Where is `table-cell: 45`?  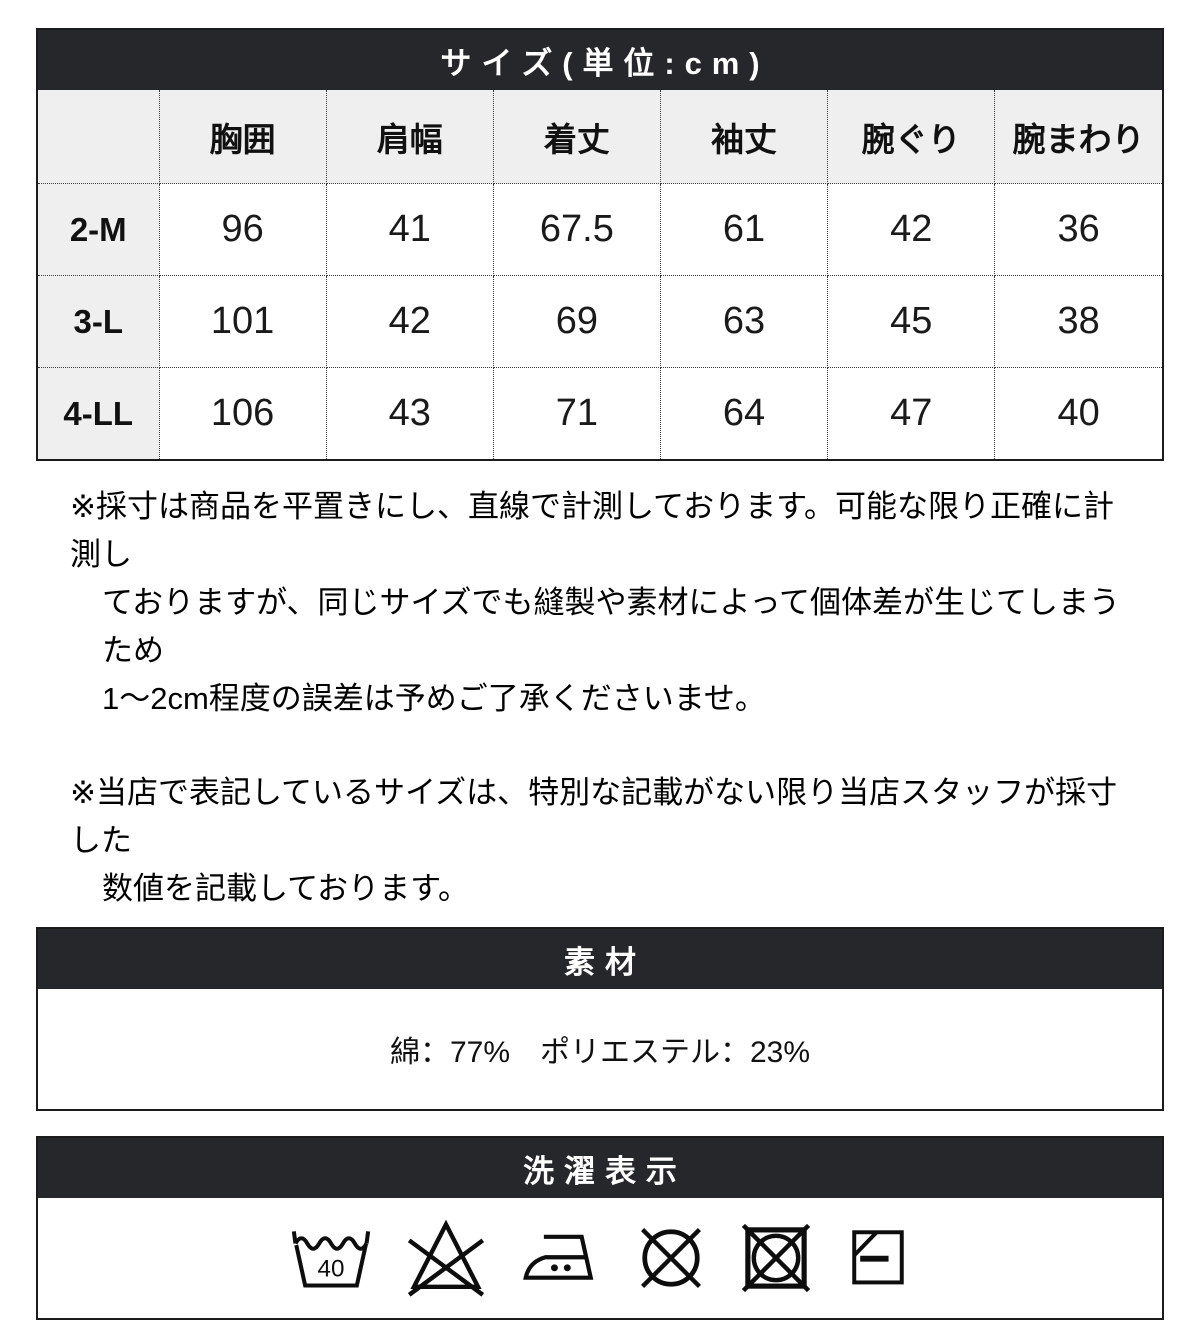
table-cell: 45 is located at coordinates (911, 321).